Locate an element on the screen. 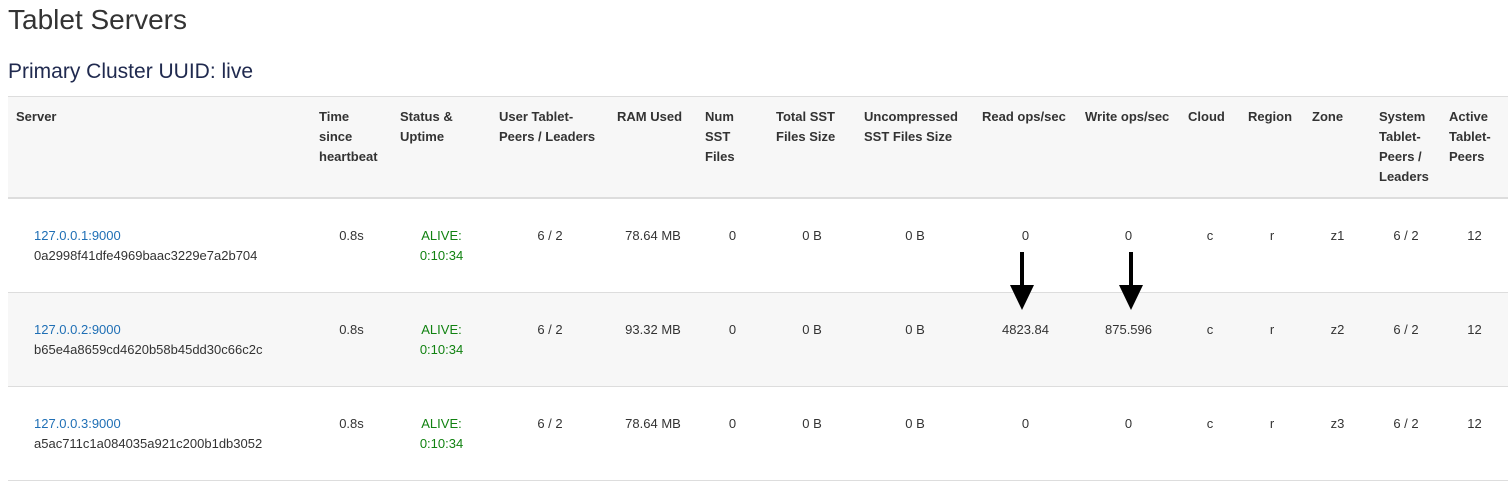  column-header: Zone is located at coordinates (1337, 147).